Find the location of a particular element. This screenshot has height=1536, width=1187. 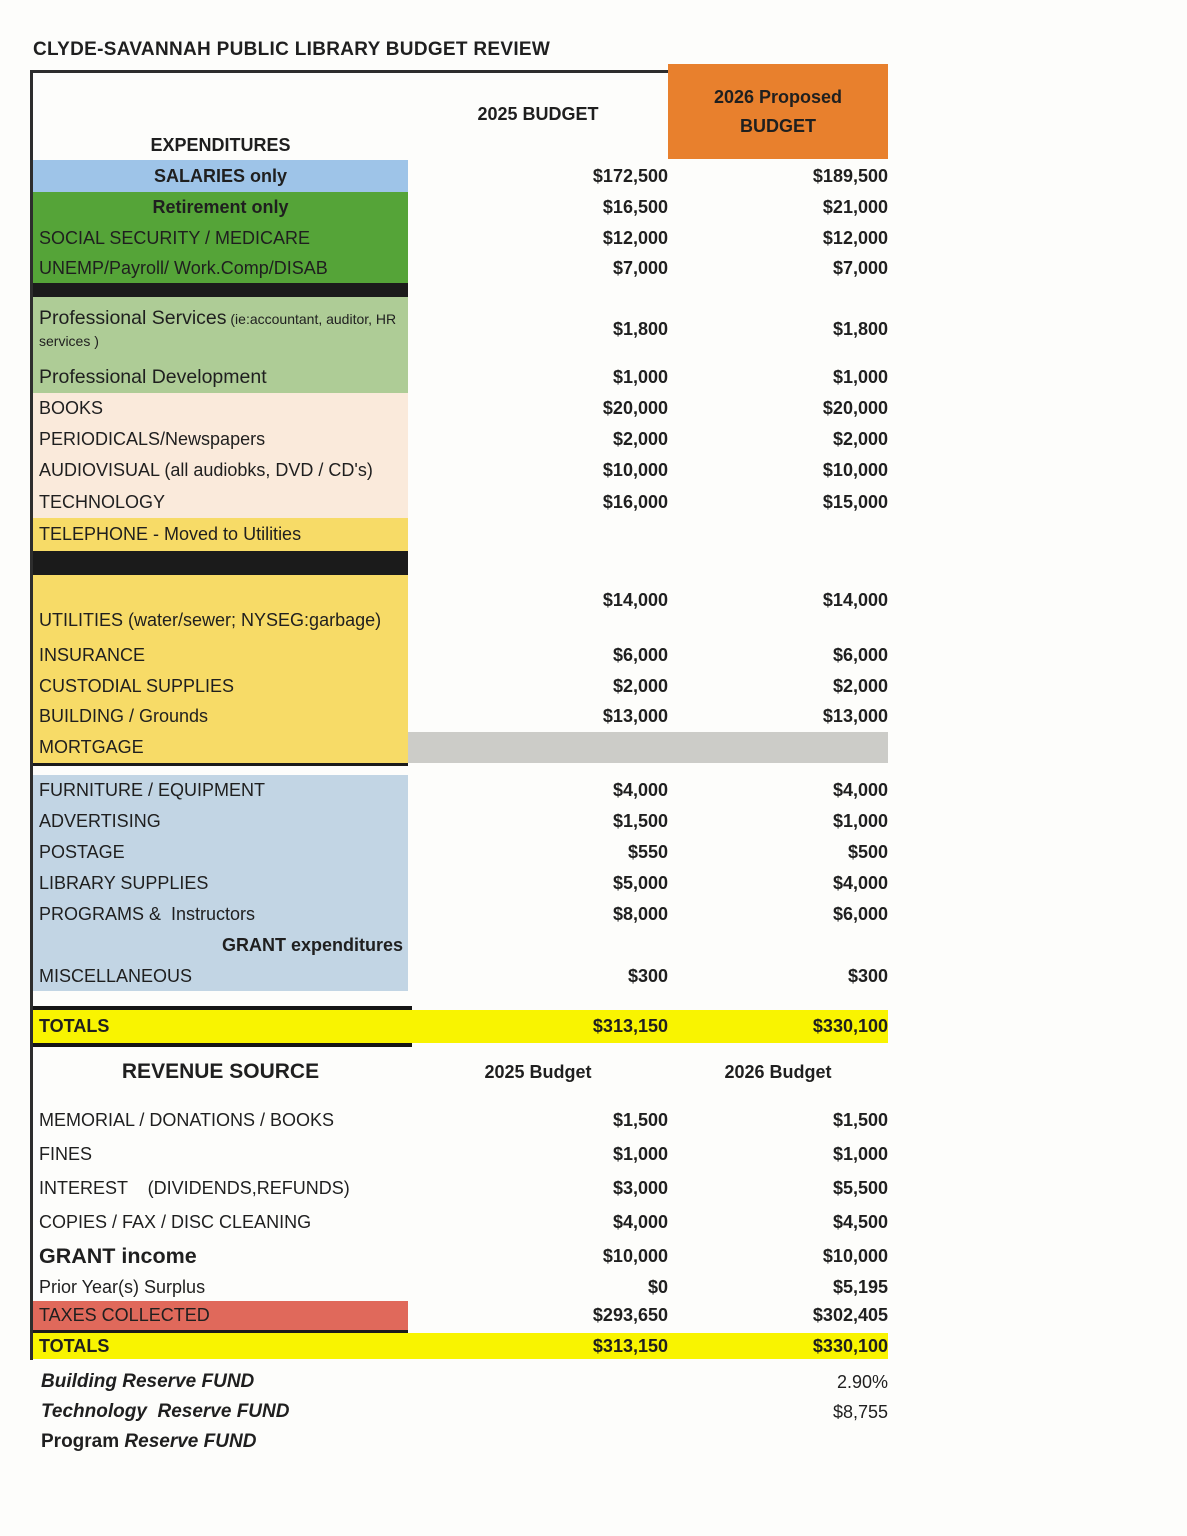

value-2026: $2,000 is located at coordinates (778, 439).